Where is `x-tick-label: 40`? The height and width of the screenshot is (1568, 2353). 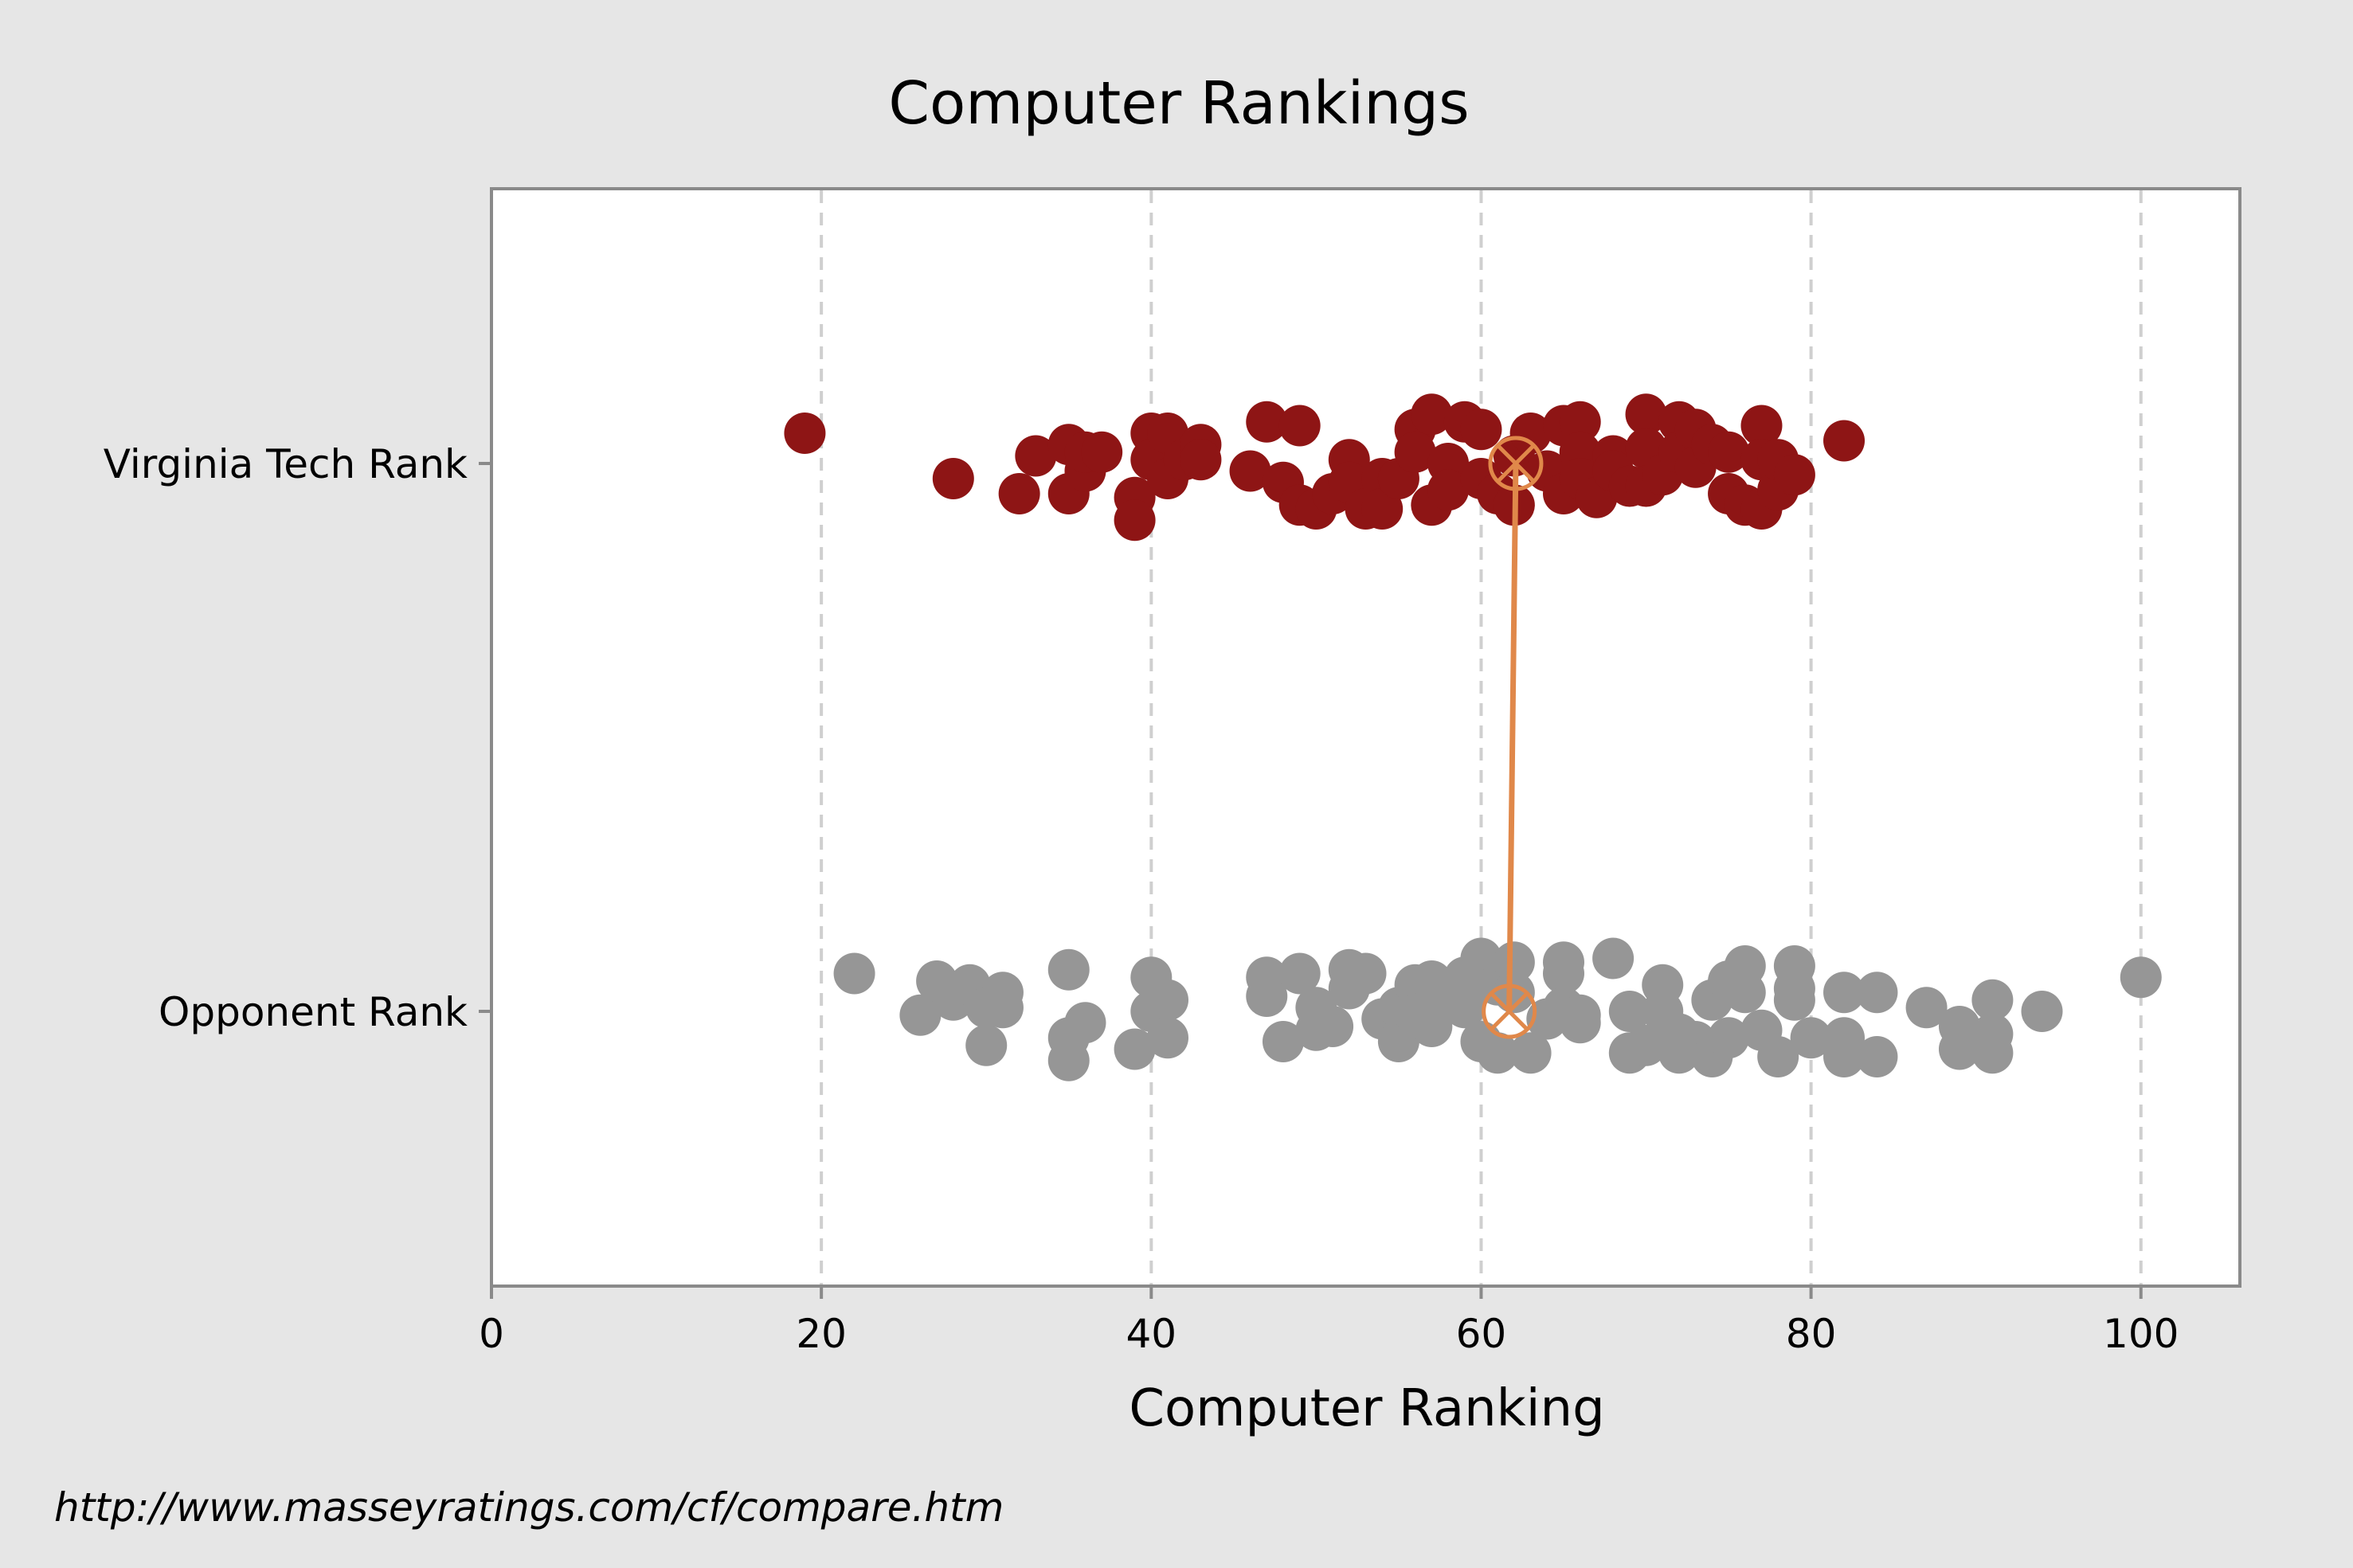 x-tick-label: 40 is located at coordinates (1151, 1334).